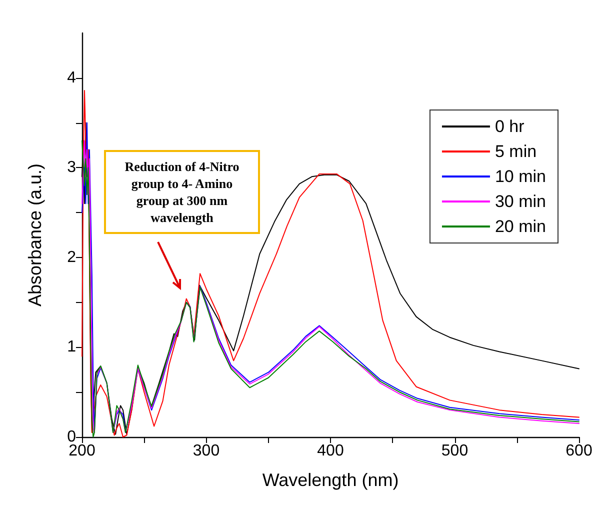 This screenshot has height=526, width=598. I want to click on legend-label: 10 min, so click(520, 176).